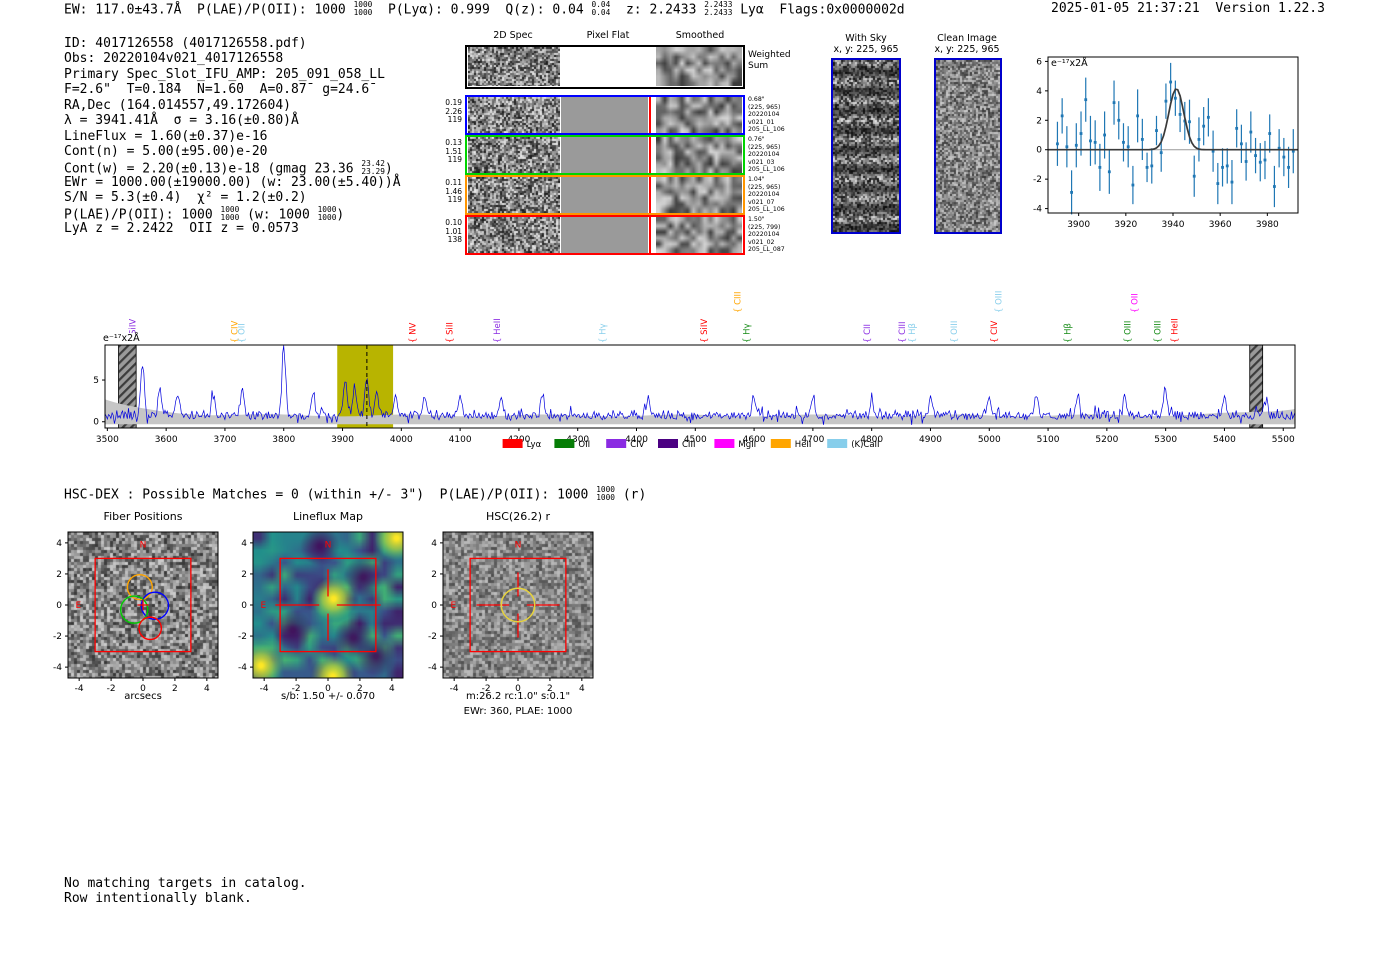 The width and height of the screenshot is (1400, 953). I want to click on legend-label: CIV, so click(637, 445).